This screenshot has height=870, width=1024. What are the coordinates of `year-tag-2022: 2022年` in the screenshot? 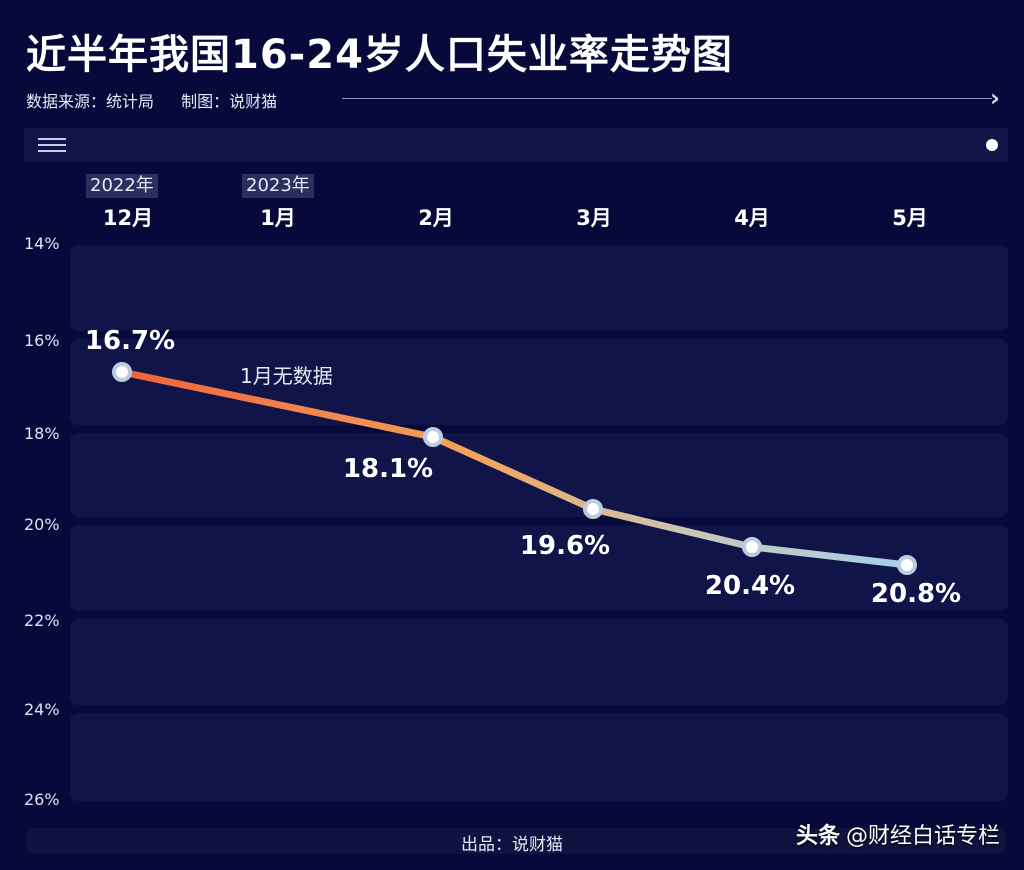 It's located at (122, 186).